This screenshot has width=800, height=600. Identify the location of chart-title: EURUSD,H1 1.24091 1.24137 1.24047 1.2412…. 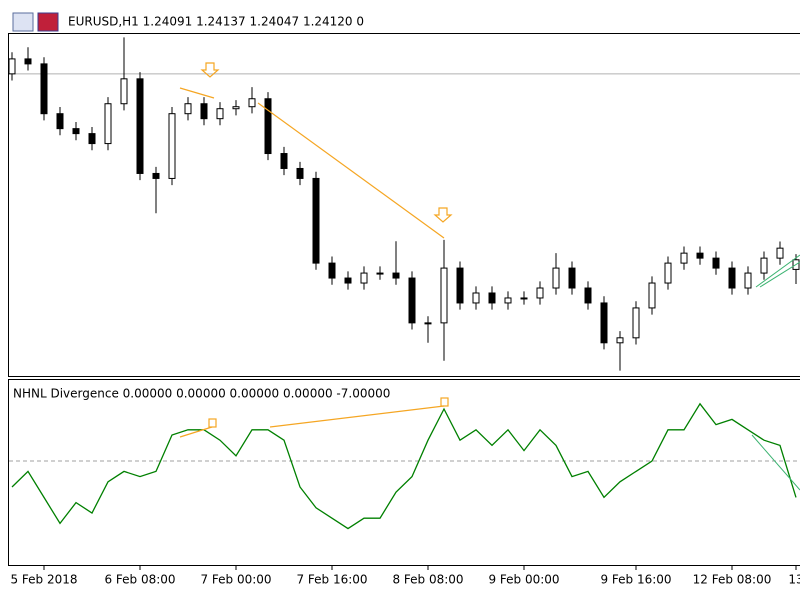
(216, 22).